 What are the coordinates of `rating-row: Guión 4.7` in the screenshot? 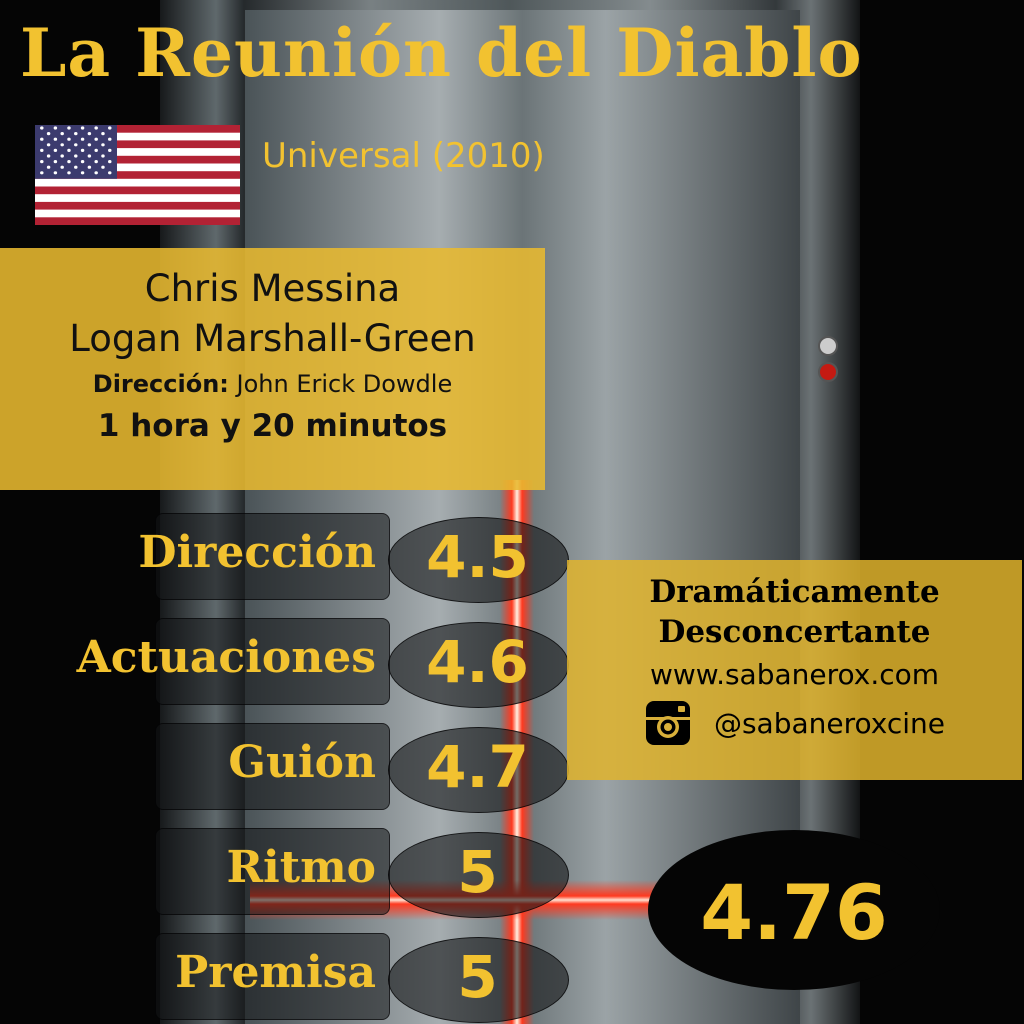 It's located at (285, 768).